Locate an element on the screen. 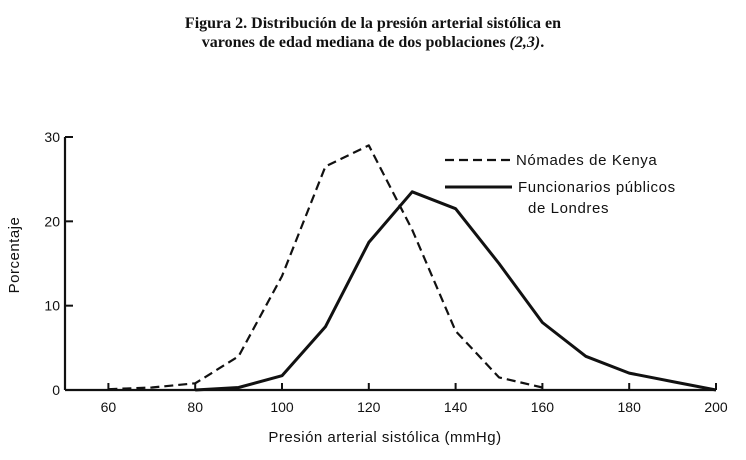  x-tick-label: 140 is located at coordinates (456, 407).